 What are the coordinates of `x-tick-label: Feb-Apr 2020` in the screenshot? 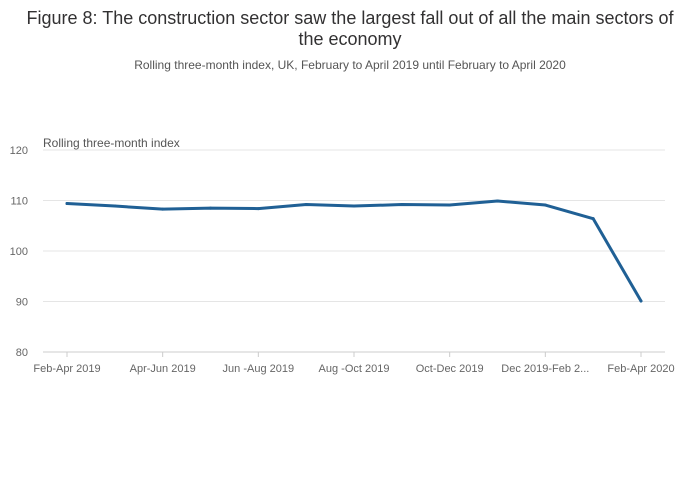 It's located at (640, 369).